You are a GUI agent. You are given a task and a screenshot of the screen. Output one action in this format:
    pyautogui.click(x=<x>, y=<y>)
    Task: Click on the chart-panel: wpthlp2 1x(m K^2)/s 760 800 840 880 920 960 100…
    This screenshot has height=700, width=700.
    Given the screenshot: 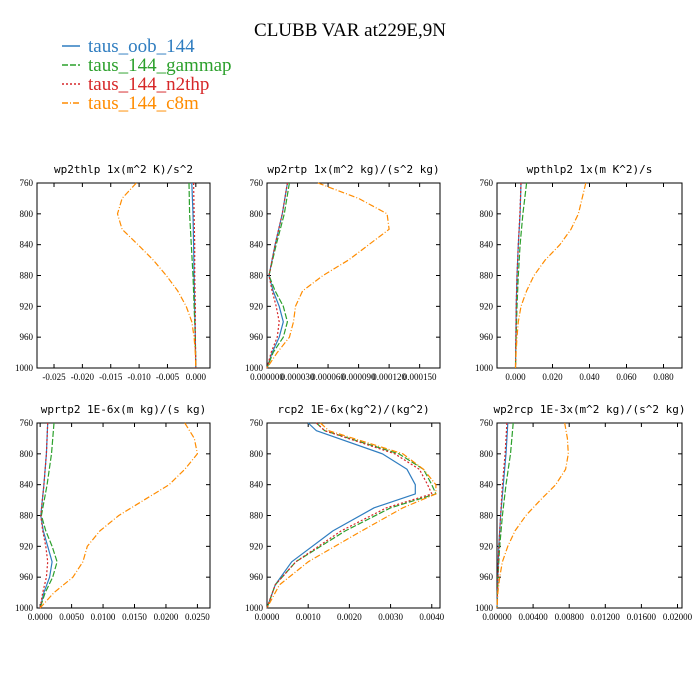 What is the action you would take?
    pyautogui.click(x=579, y=272)
    